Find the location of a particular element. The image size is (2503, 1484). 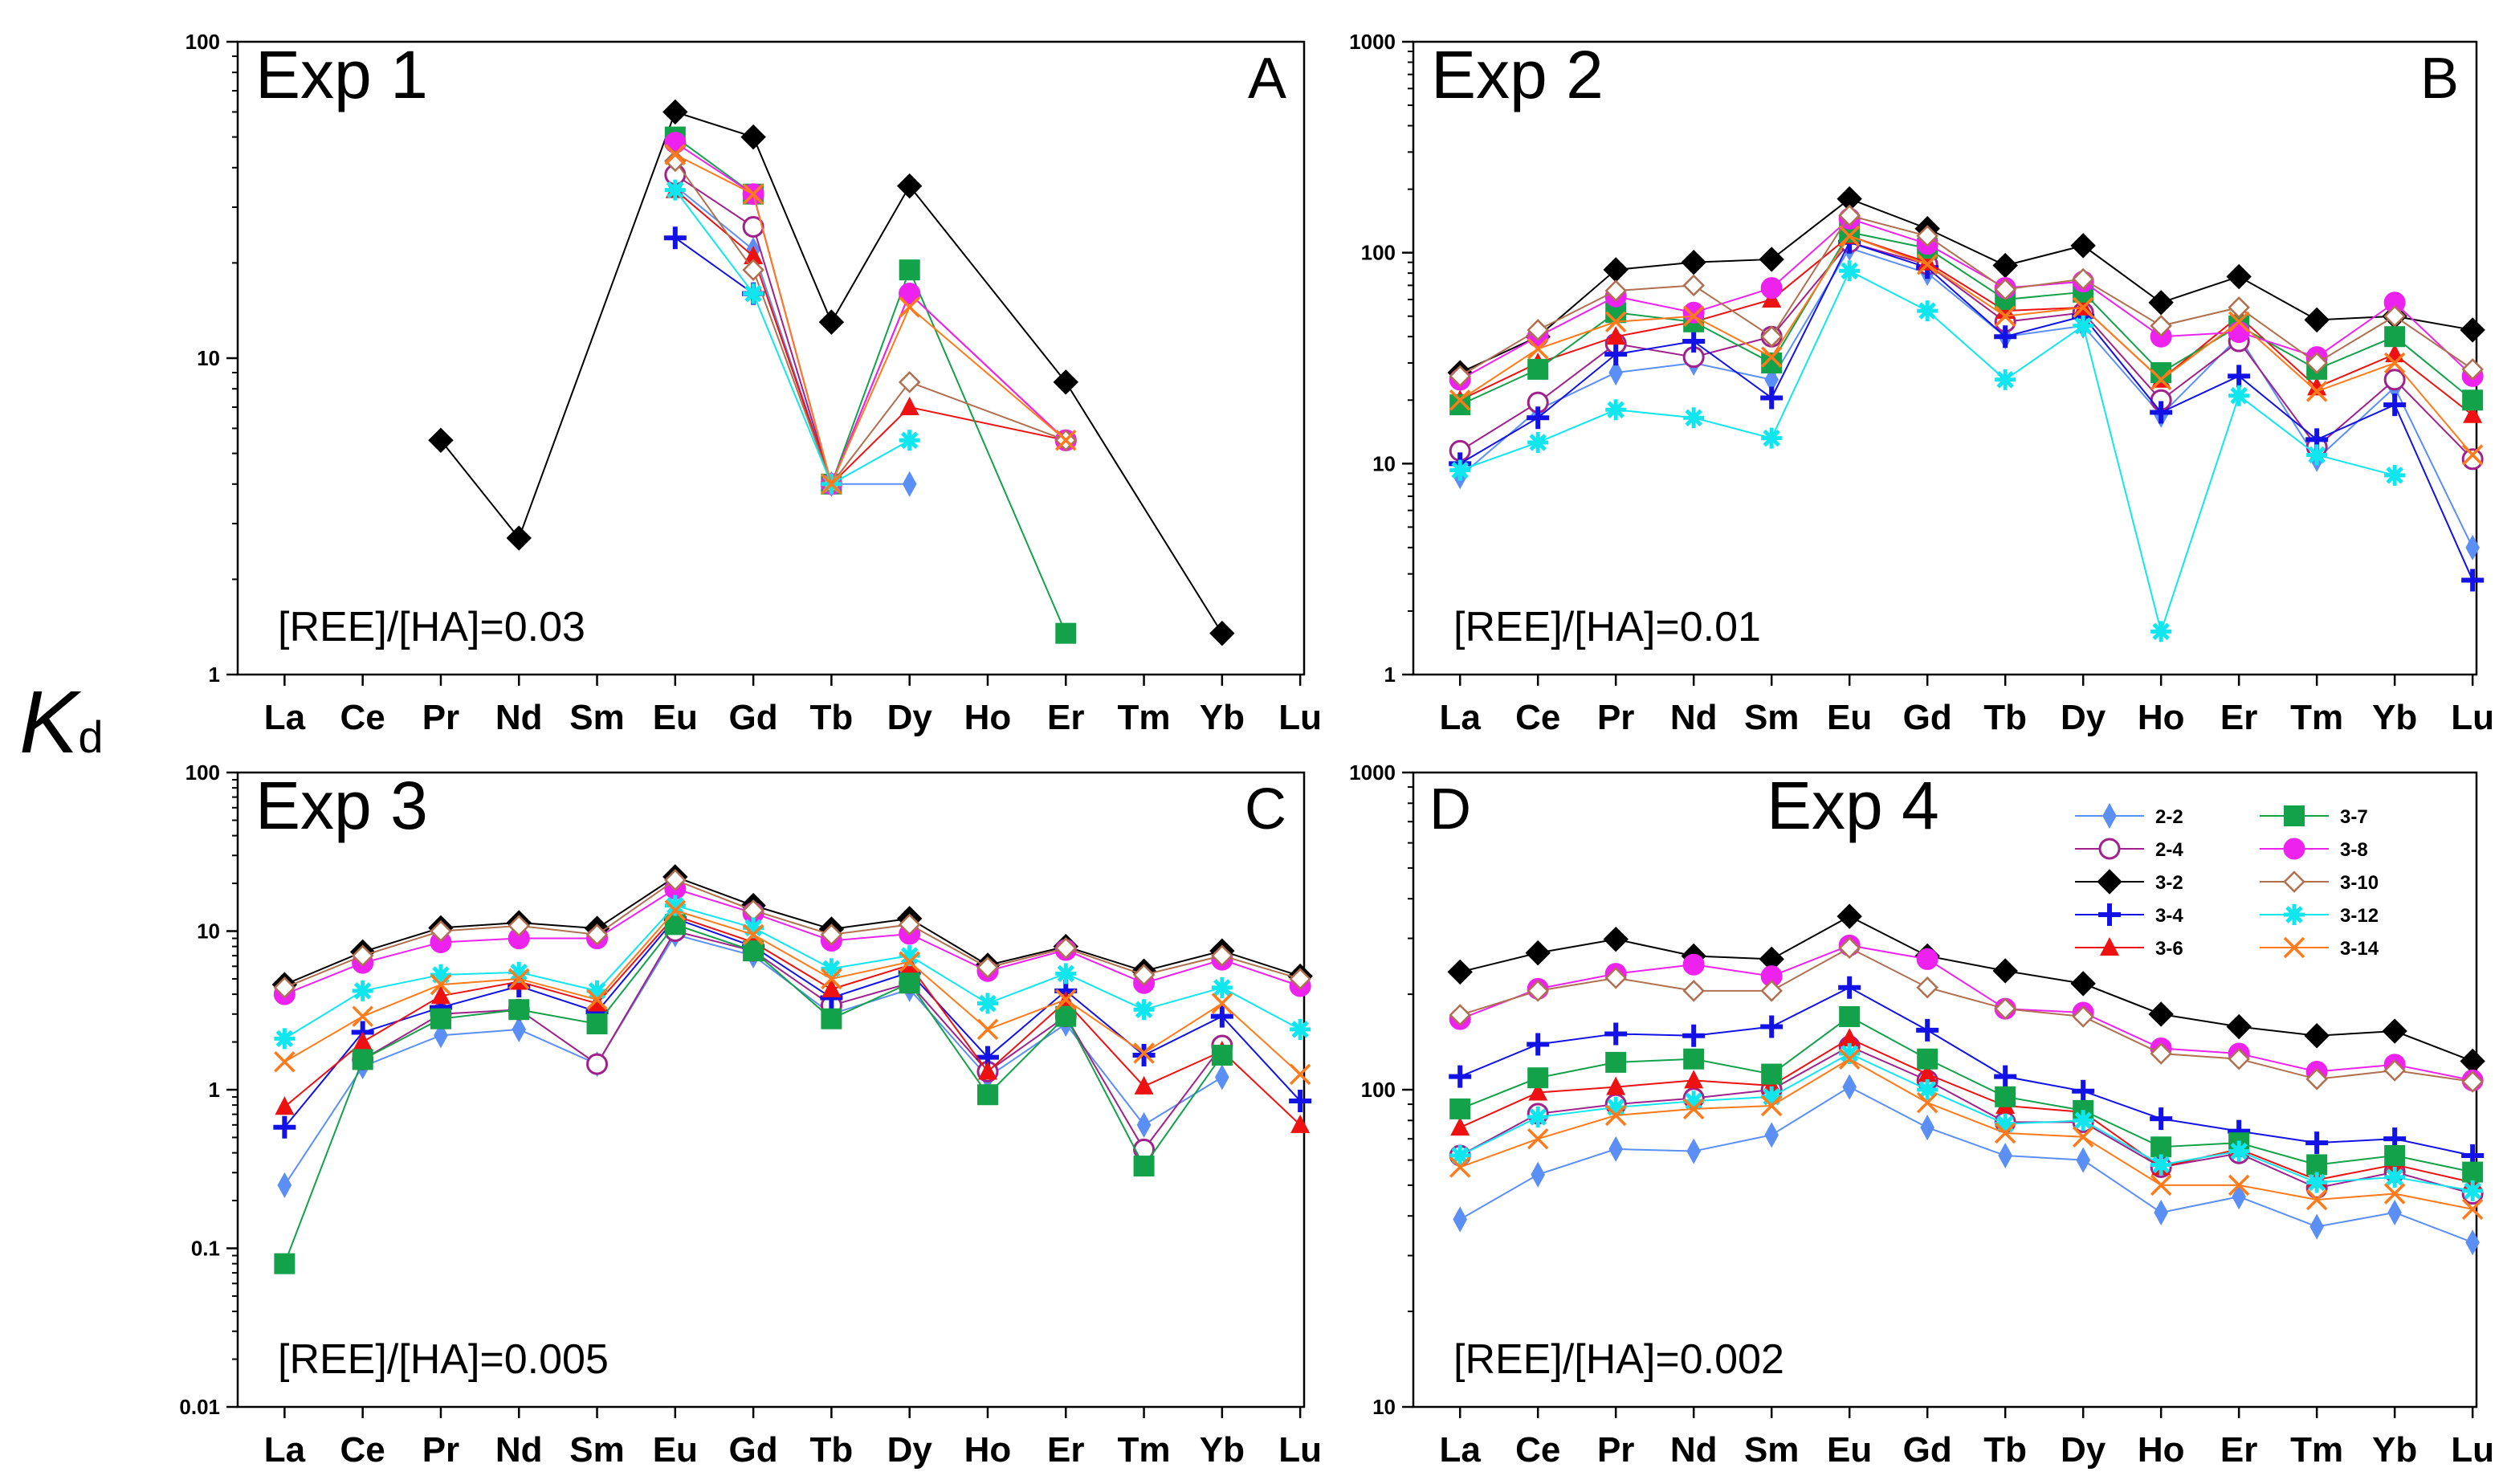

chart-title: Exp 2 is located at coordinates (1517, 74).